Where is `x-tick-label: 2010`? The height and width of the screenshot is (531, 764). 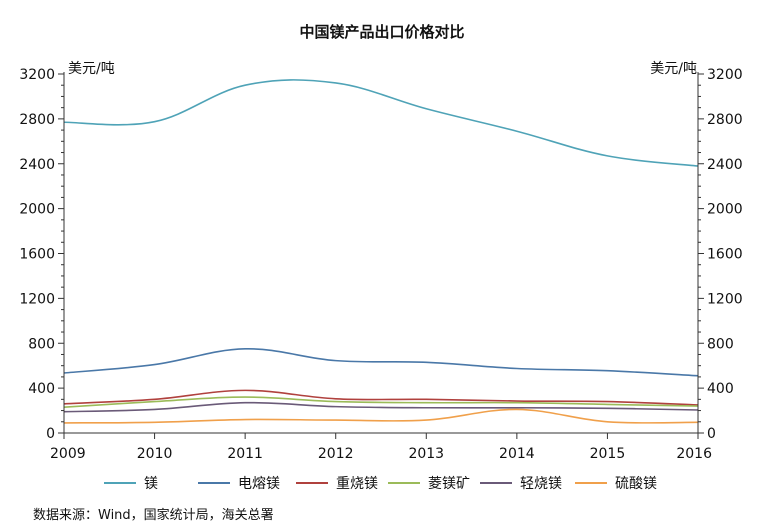
x-tick-label: 2010 is located at coordinates (155, 454).